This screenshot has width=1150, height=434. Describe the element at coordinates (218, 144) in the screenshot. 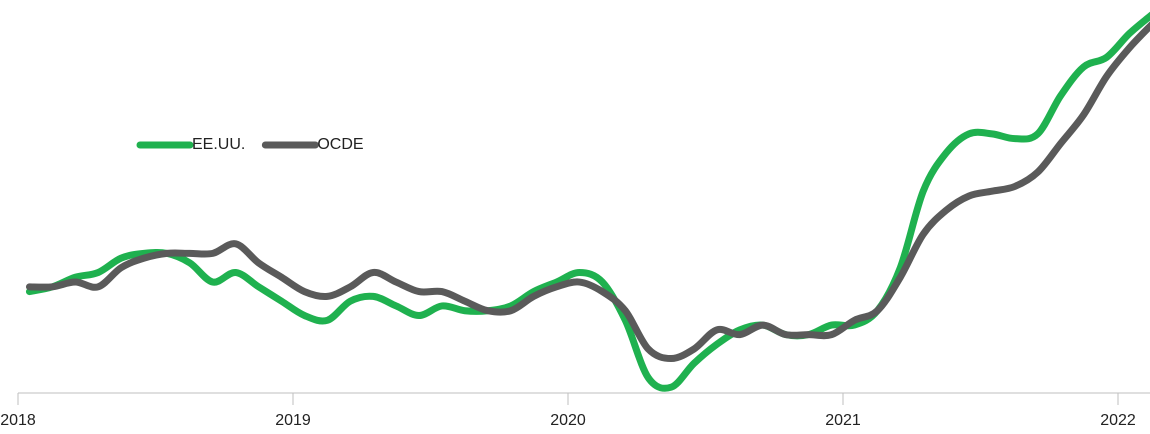

I see `legend-label: EE.UU.` at that location.